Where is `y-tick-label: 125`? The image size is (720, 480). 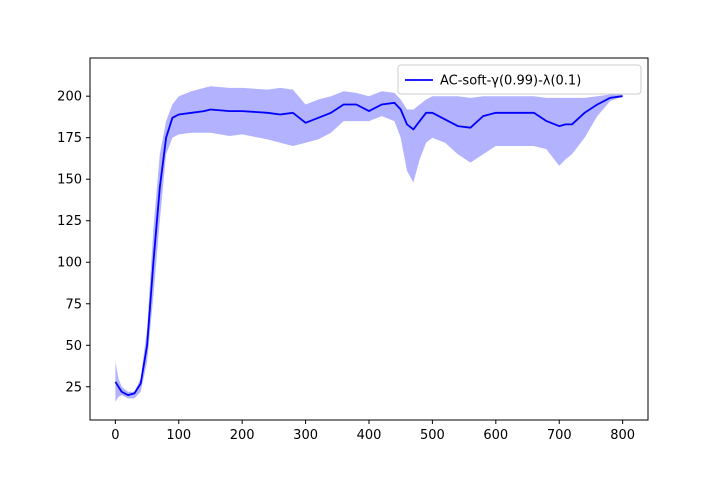
y-tick-label: 125 is located at coordinates (69, 221).